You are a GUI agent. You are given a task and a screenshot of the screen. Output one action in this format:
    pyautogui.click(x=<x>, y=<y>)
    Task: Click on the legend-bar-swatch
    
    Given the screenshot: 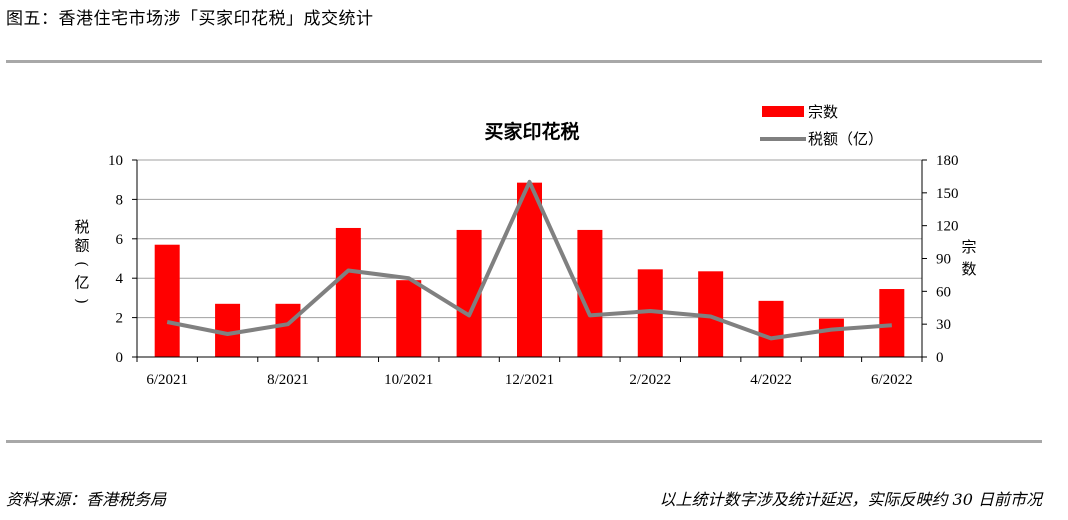 What is the action you would take?
    pyautogui.click(x=783, y=111)
    